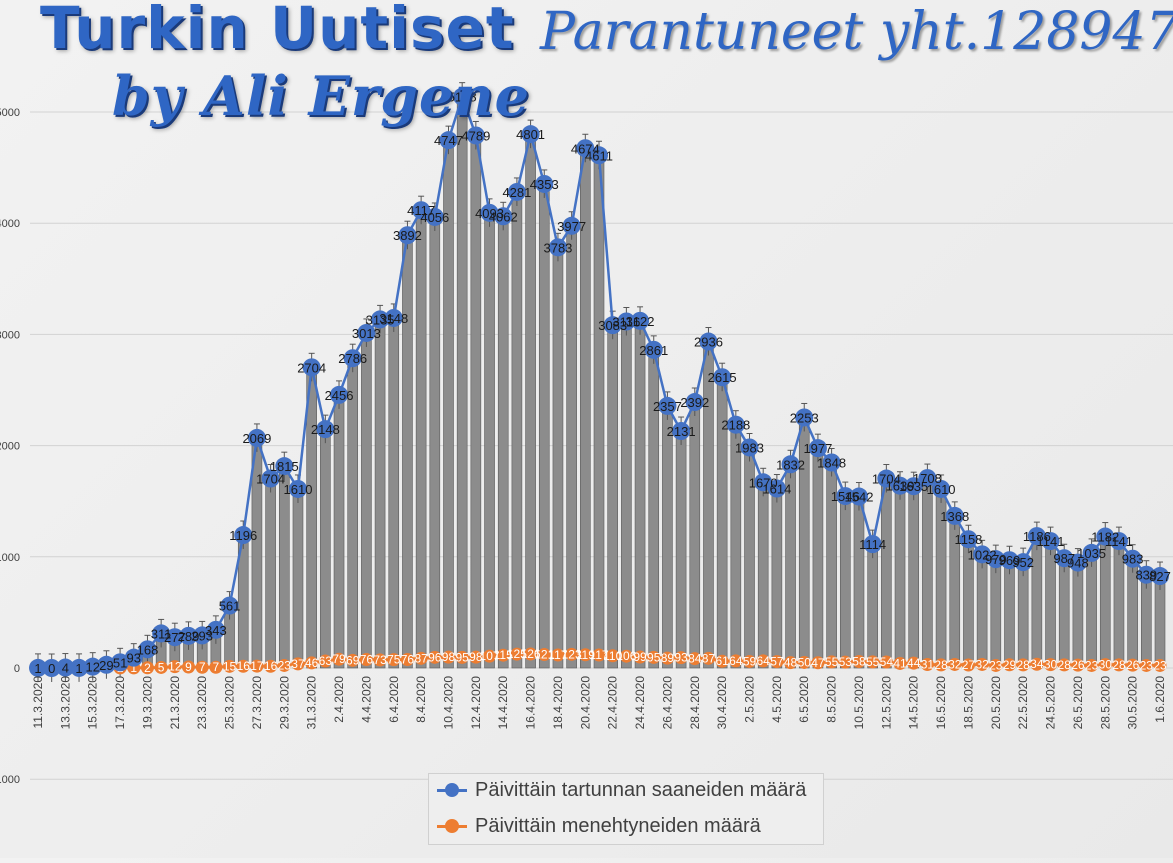 This screenshot has height=863, width=1173. I want to click on cases-data-label: 4353, so click(544, 184).